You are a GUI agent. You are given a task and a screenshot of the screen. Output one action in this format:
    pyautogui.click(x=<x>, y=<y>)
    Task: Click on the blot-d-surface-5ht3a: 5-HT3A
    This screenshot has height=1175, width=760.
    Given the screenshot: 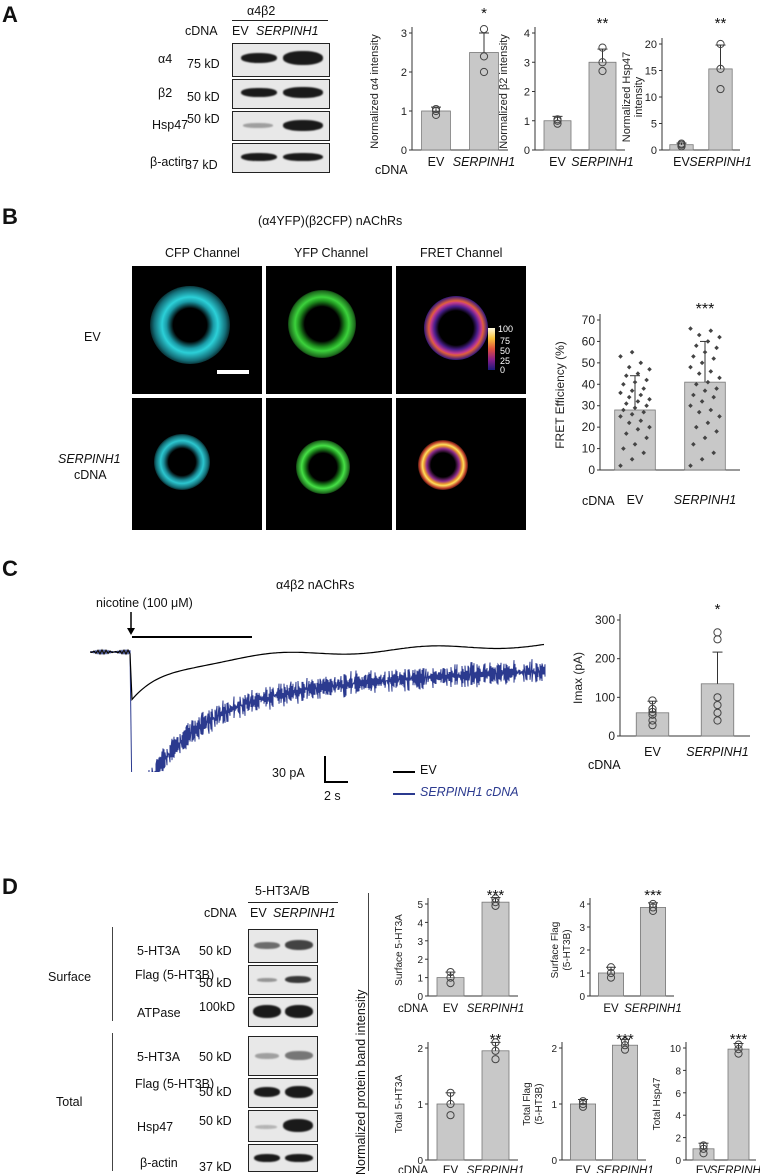 What is the action you would take?
    pyautogui.click(x=159, y=951)
    